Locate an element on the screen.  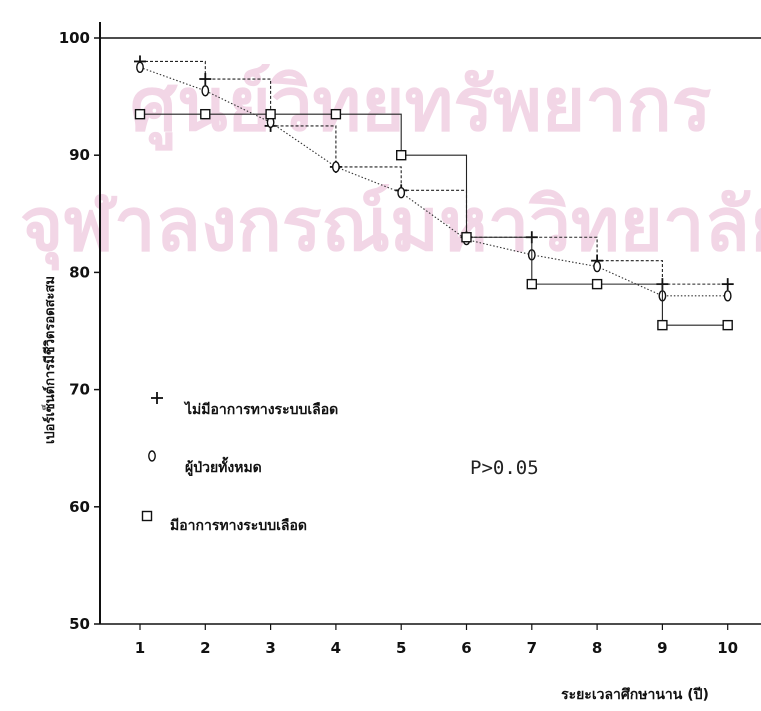
x-tick-label: 6 is located at coordinates (466, 648).